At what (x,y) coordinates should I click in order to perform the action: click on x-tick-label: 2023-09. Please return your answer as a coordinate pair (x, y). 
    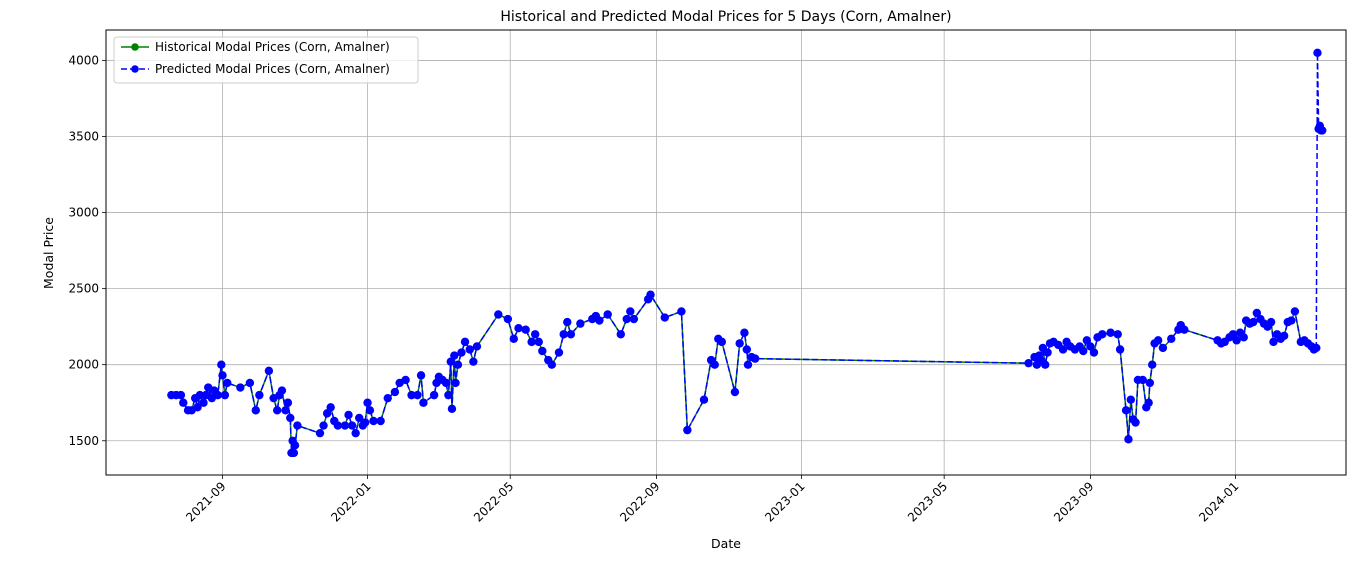
    Looking at the image, I should click on (1073, 501).